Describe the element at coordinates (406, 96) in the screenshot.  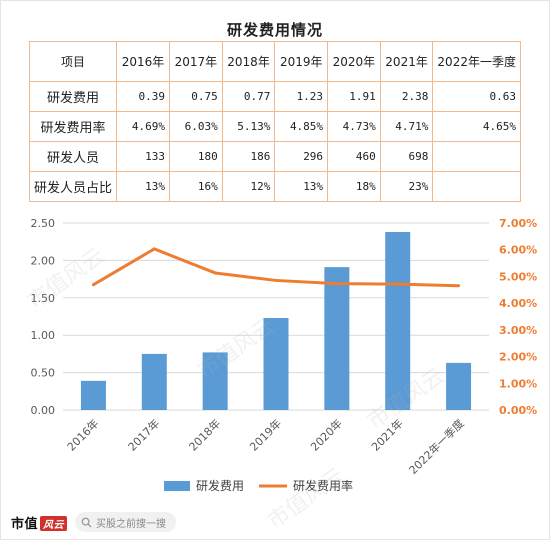
I see `table-cell: 2.38` at that location.